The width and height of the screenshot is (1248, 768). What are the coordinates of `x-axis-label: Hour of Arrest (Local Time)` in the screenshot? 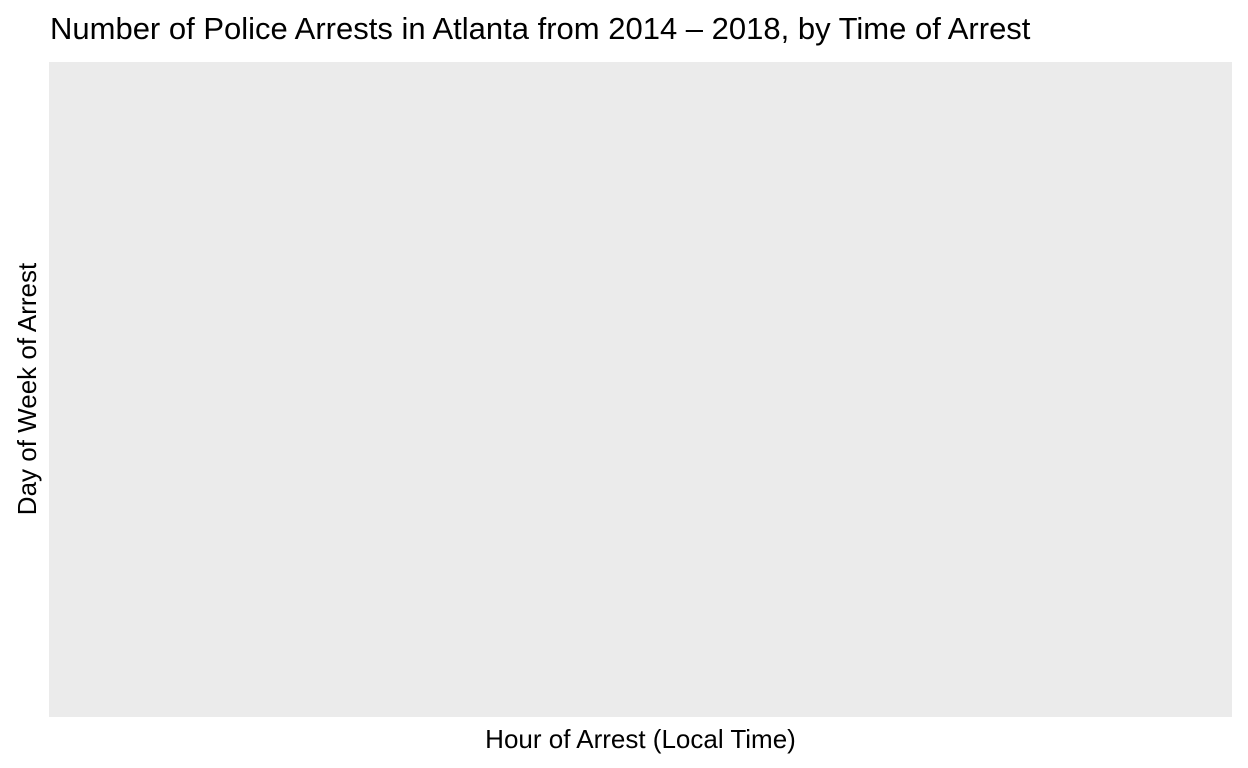 It's located at (640, 739).